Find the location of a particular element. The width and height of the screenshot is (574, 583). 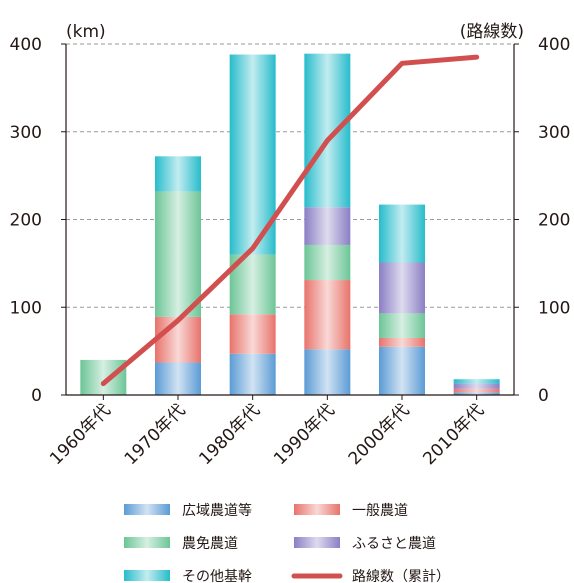

x-category-label: 2010年代 is located at coordinates (453, 434).